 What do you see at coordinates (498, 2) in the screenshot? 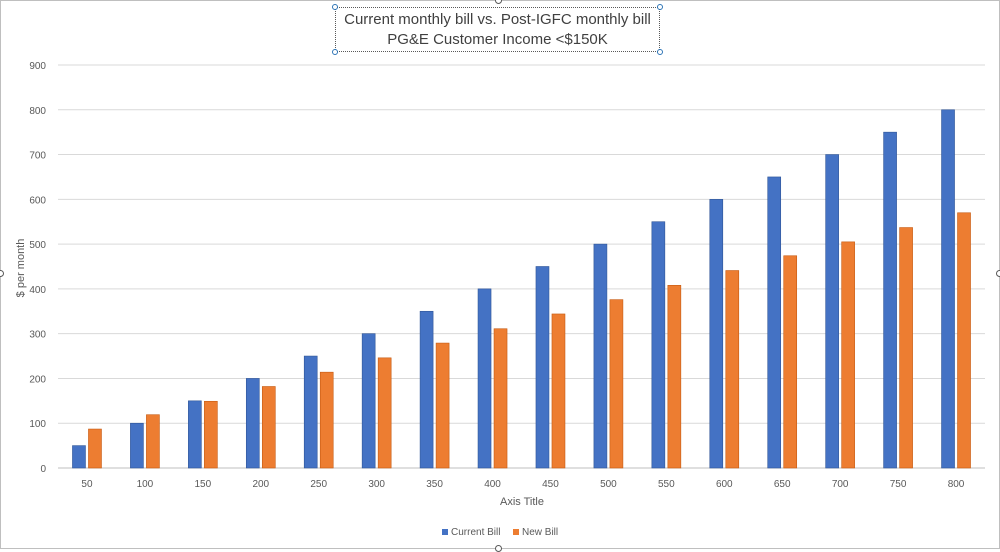
I see `resize-handle-top` at bounding box center [498, 2].